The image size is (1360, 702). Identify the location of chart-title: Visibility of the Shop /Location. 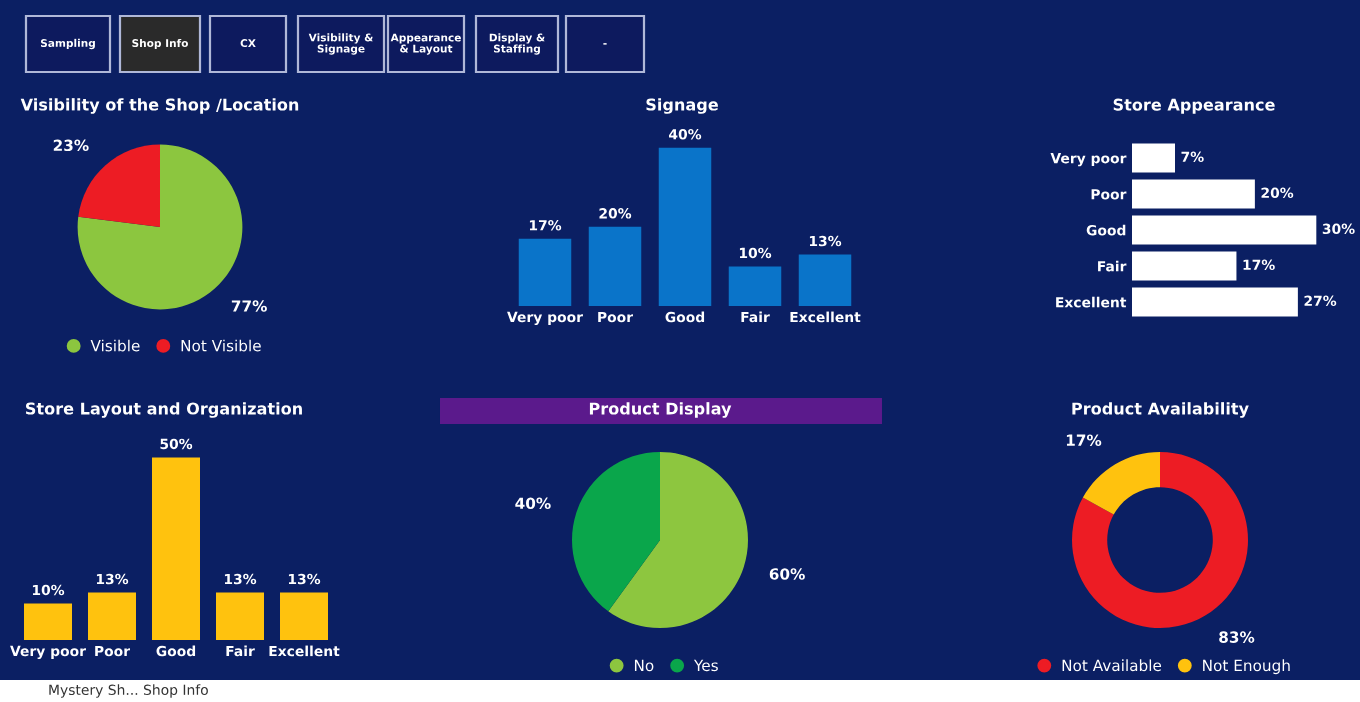
(159, 106).